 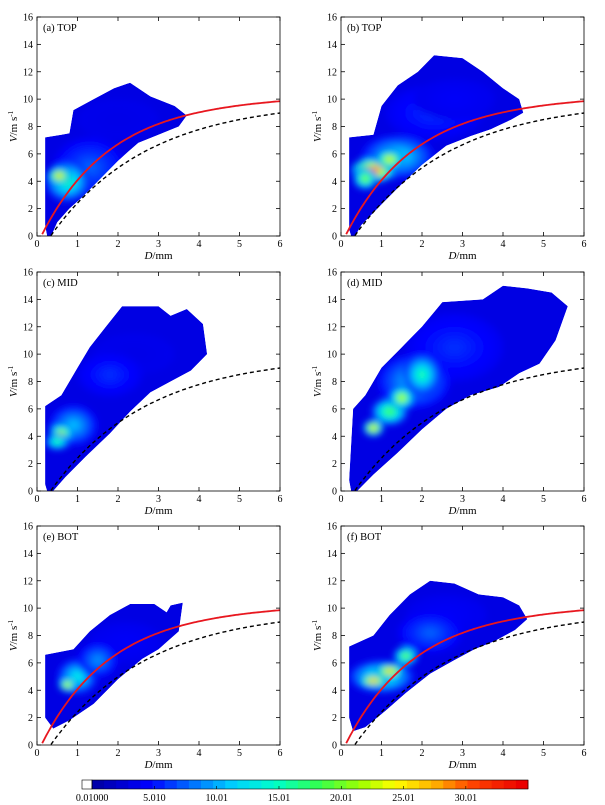 I want to click on colorbar-tick-label: 20.01, so click(x=341, y=798).